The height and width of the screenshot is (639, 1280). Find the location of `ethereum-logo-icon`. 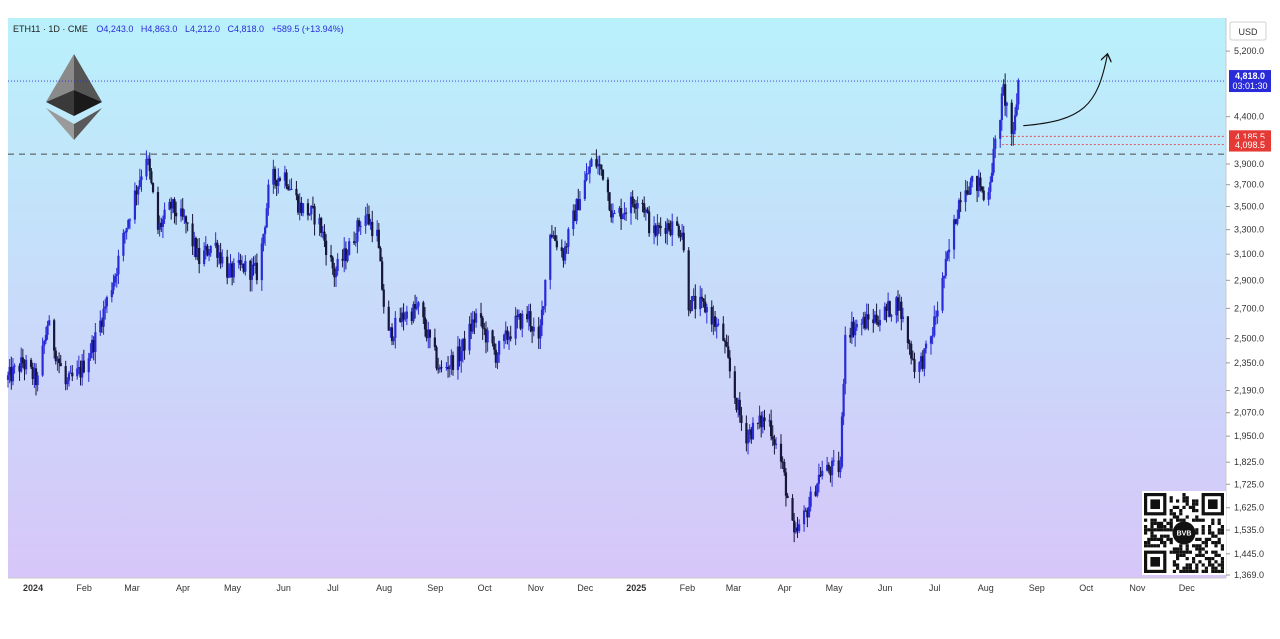

ethereum-logo-icon is located at coordinates (74, 97).